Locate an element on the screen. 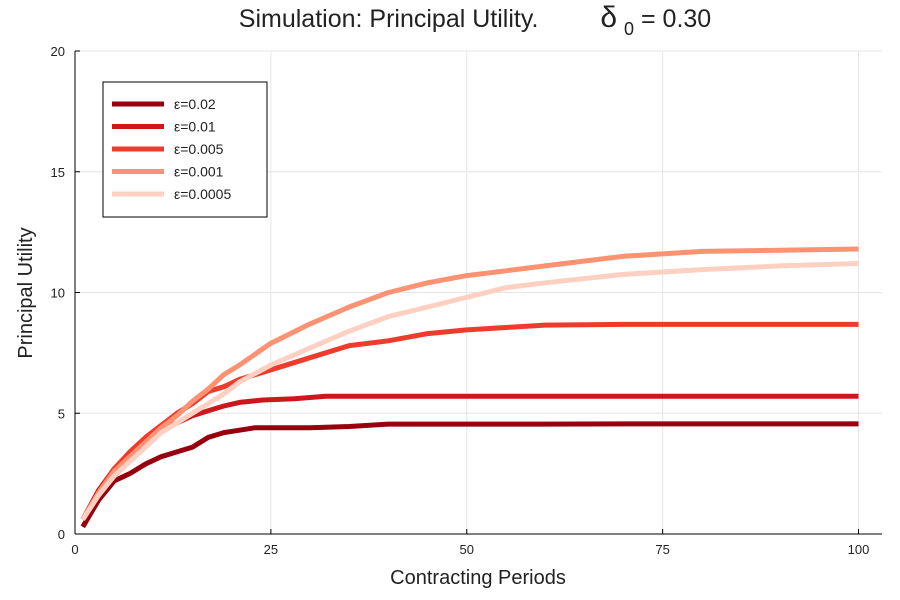  legend-label: ε=0.005 is located at coordinates (199, 149).